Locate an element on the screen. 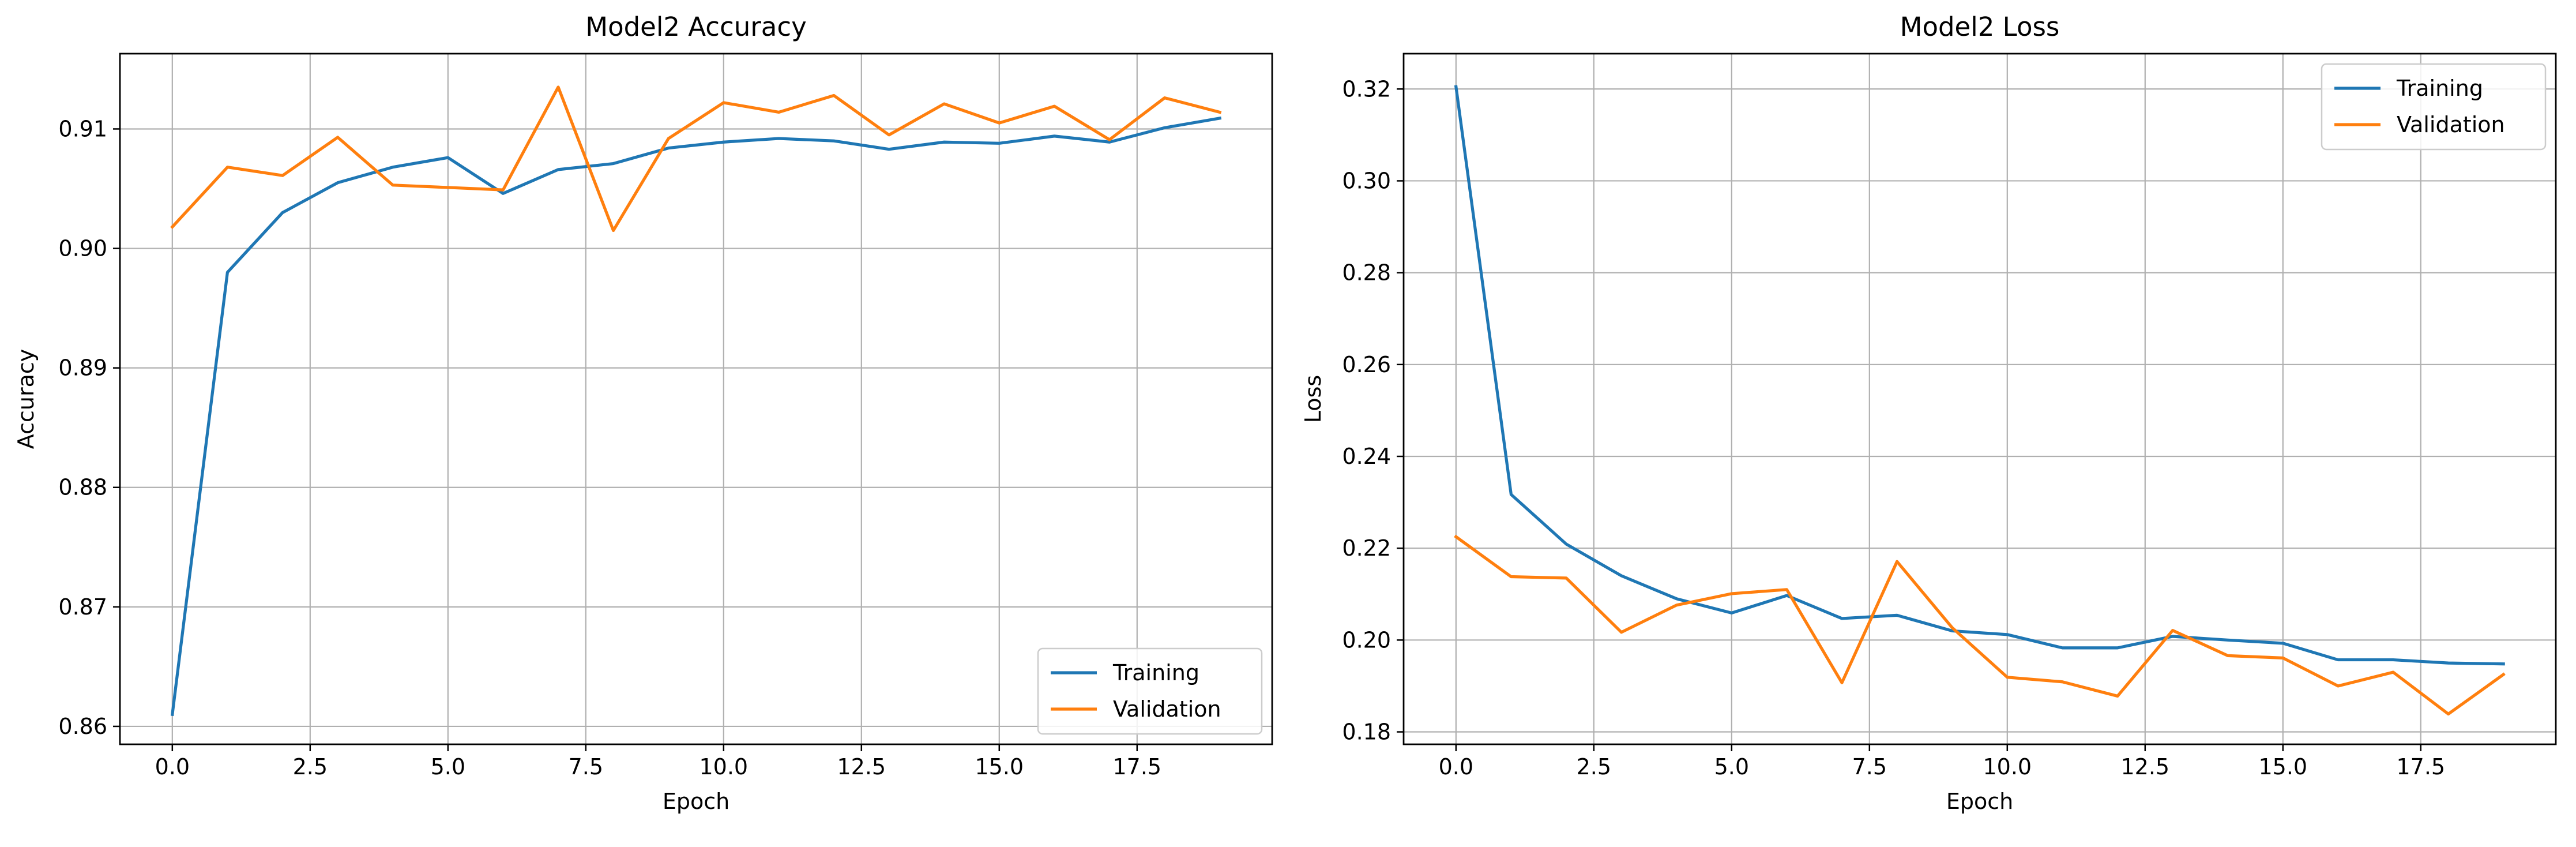 The width and height of the screenshot is (2576, 847). chart-title: Model2 Loss is located at coordinates (1980, 27).